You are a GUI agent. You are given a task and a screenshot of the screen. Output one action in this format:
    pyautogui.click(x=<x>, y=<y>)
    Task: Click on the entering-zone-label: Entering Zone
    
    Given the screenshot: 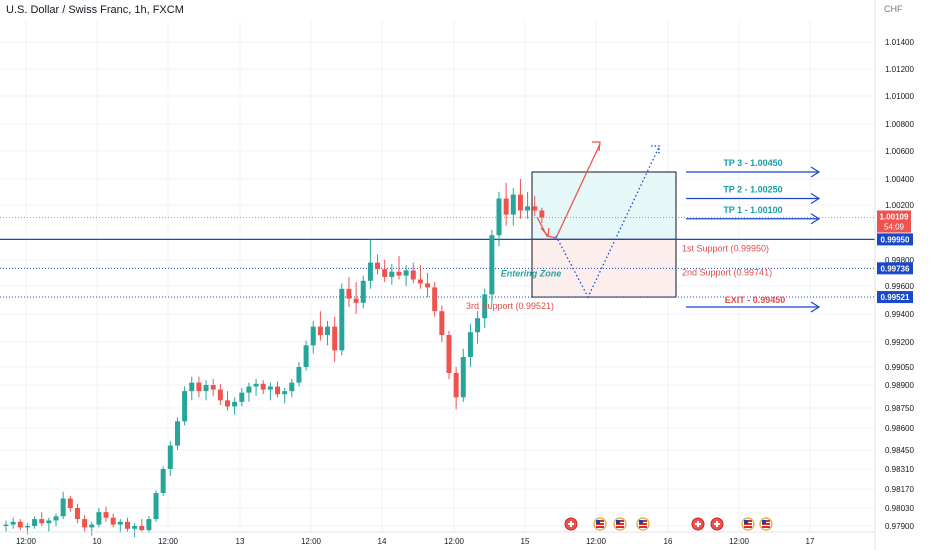 What is the action you would take?
    pyautogui.click(x=531, y=273)
    